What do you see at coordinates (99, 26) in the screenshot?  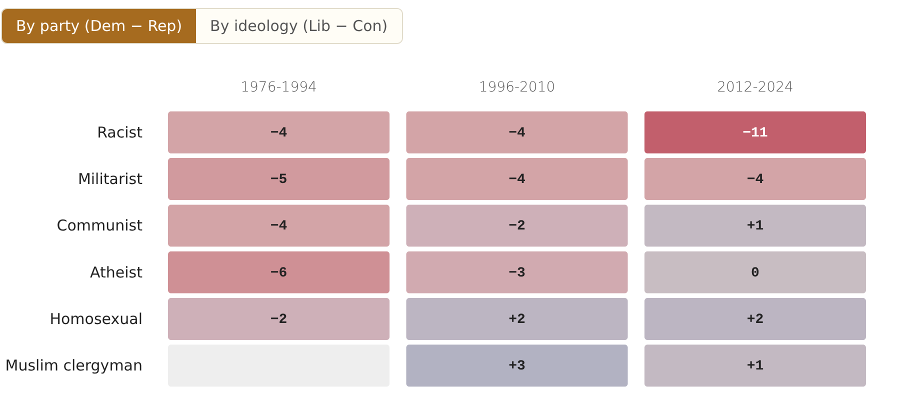 I see `toggle-button: By party (Dem − Rep)` at bounding box center [99, 26].